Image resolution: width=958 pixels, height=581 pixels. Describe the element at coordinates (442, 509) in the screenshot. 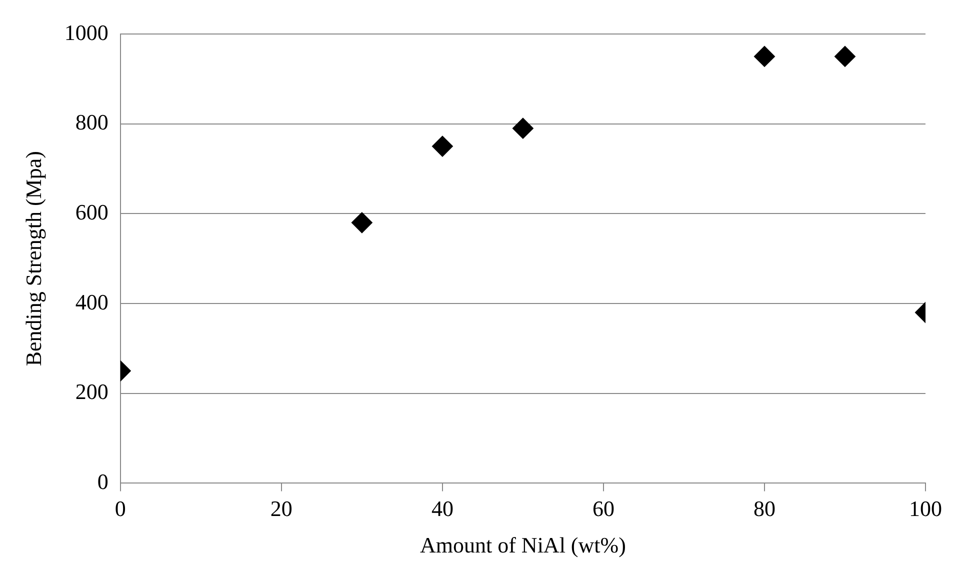

I see `x-tick-label: 40` at that location.